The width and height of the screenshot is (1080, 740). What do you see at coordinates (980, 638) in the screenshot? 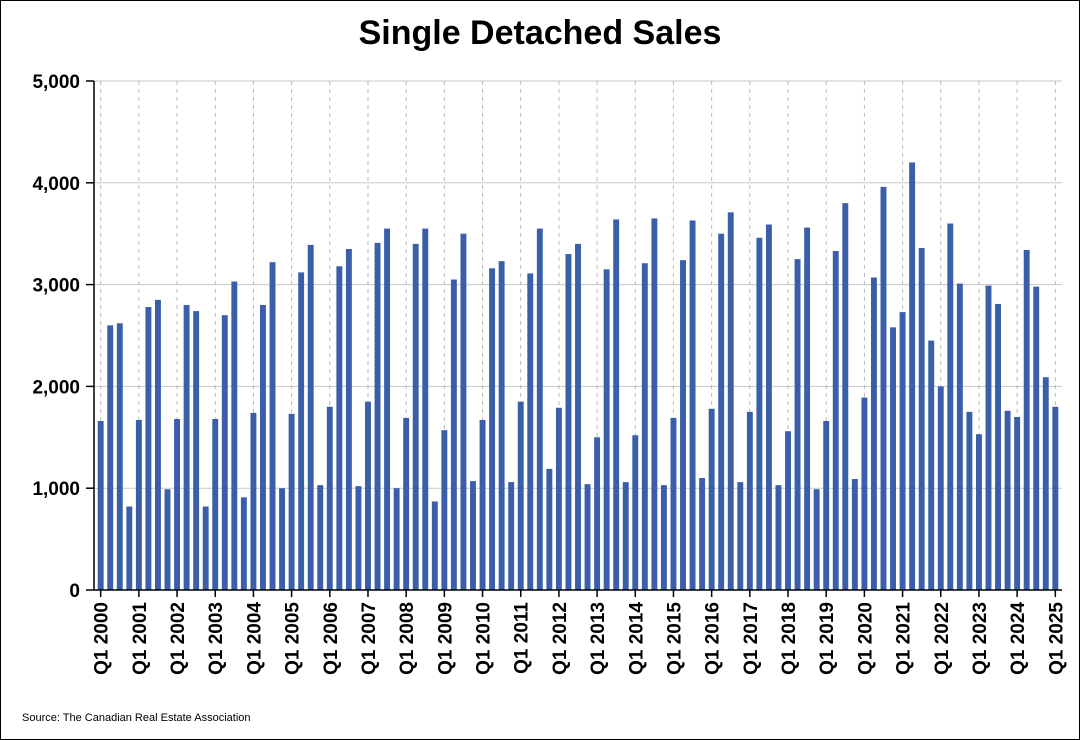
I see `x-tick-label: Q1 2023` at bounding box center [980, 638].